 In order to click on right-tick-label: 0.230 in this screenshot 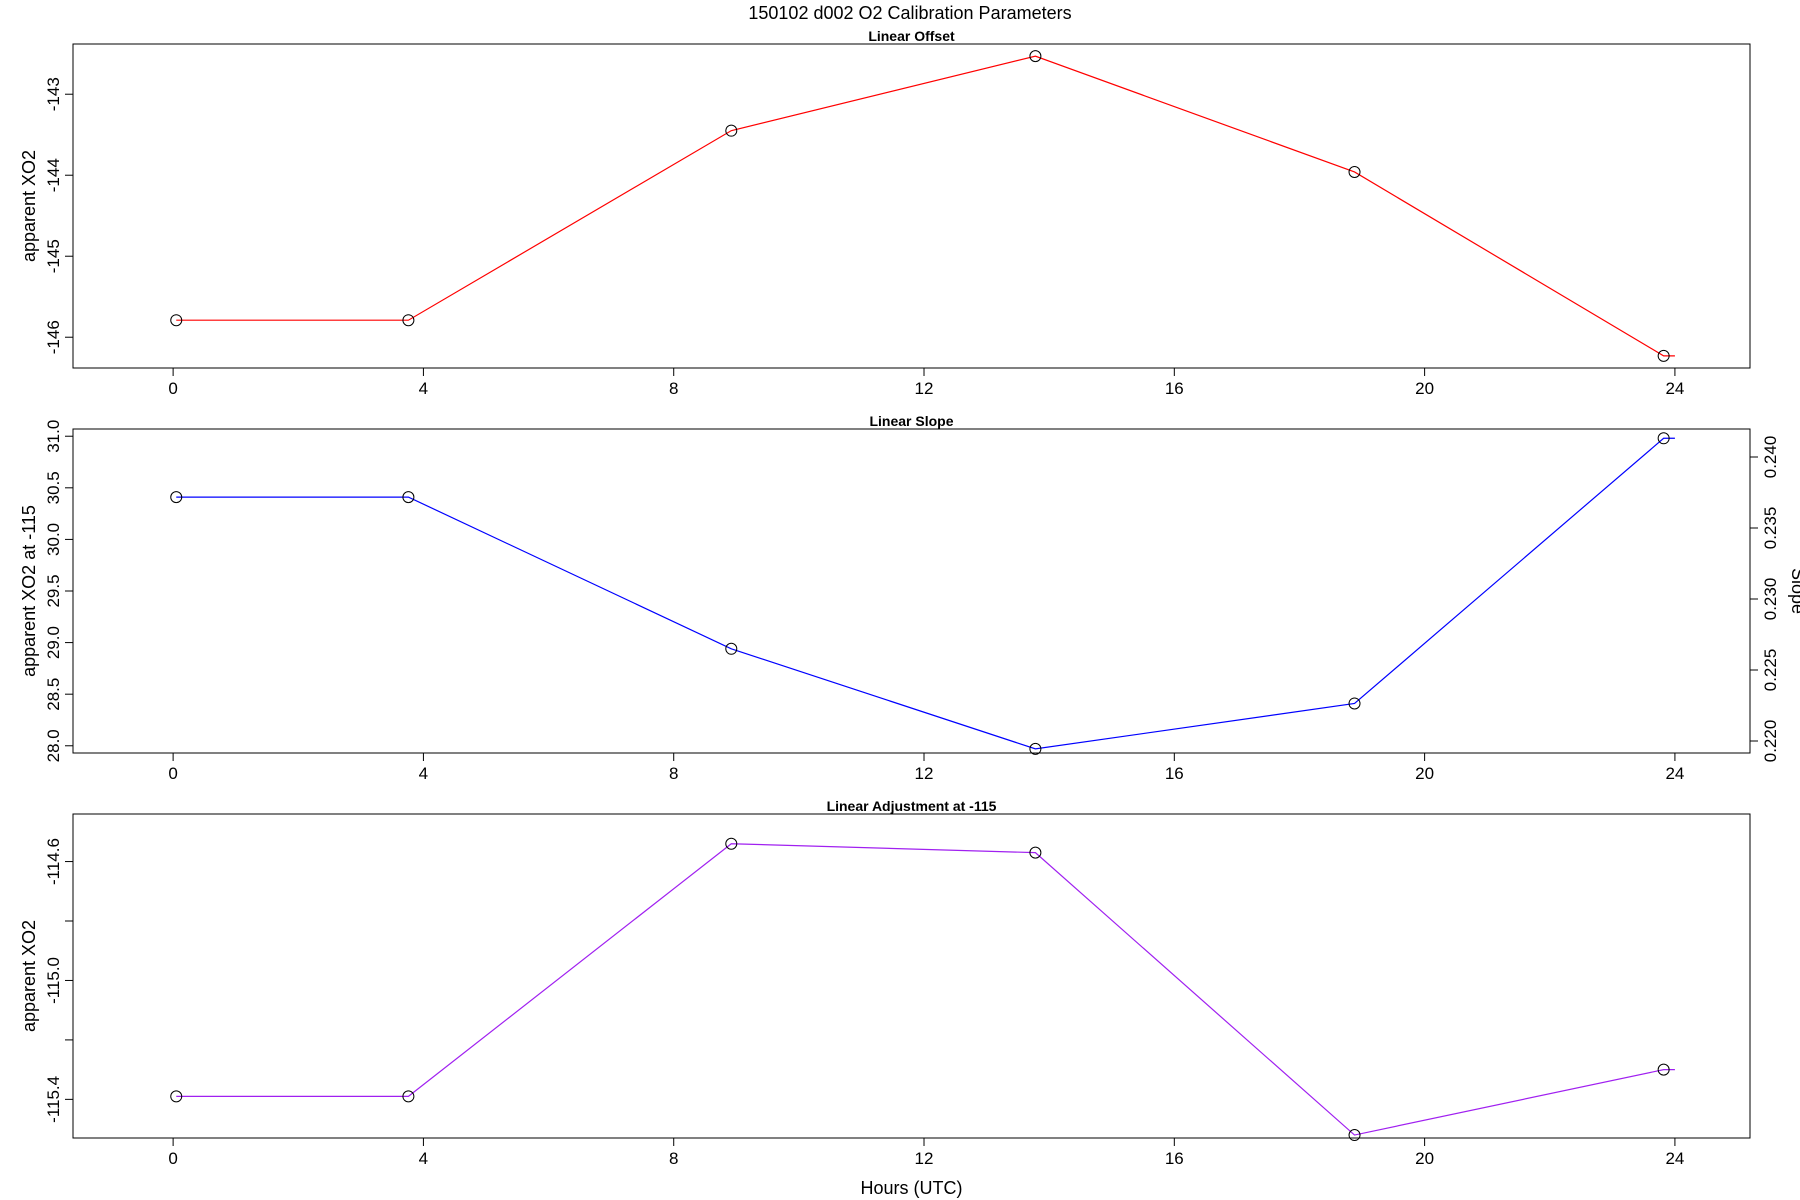, I will do `click(1770, 599)`.